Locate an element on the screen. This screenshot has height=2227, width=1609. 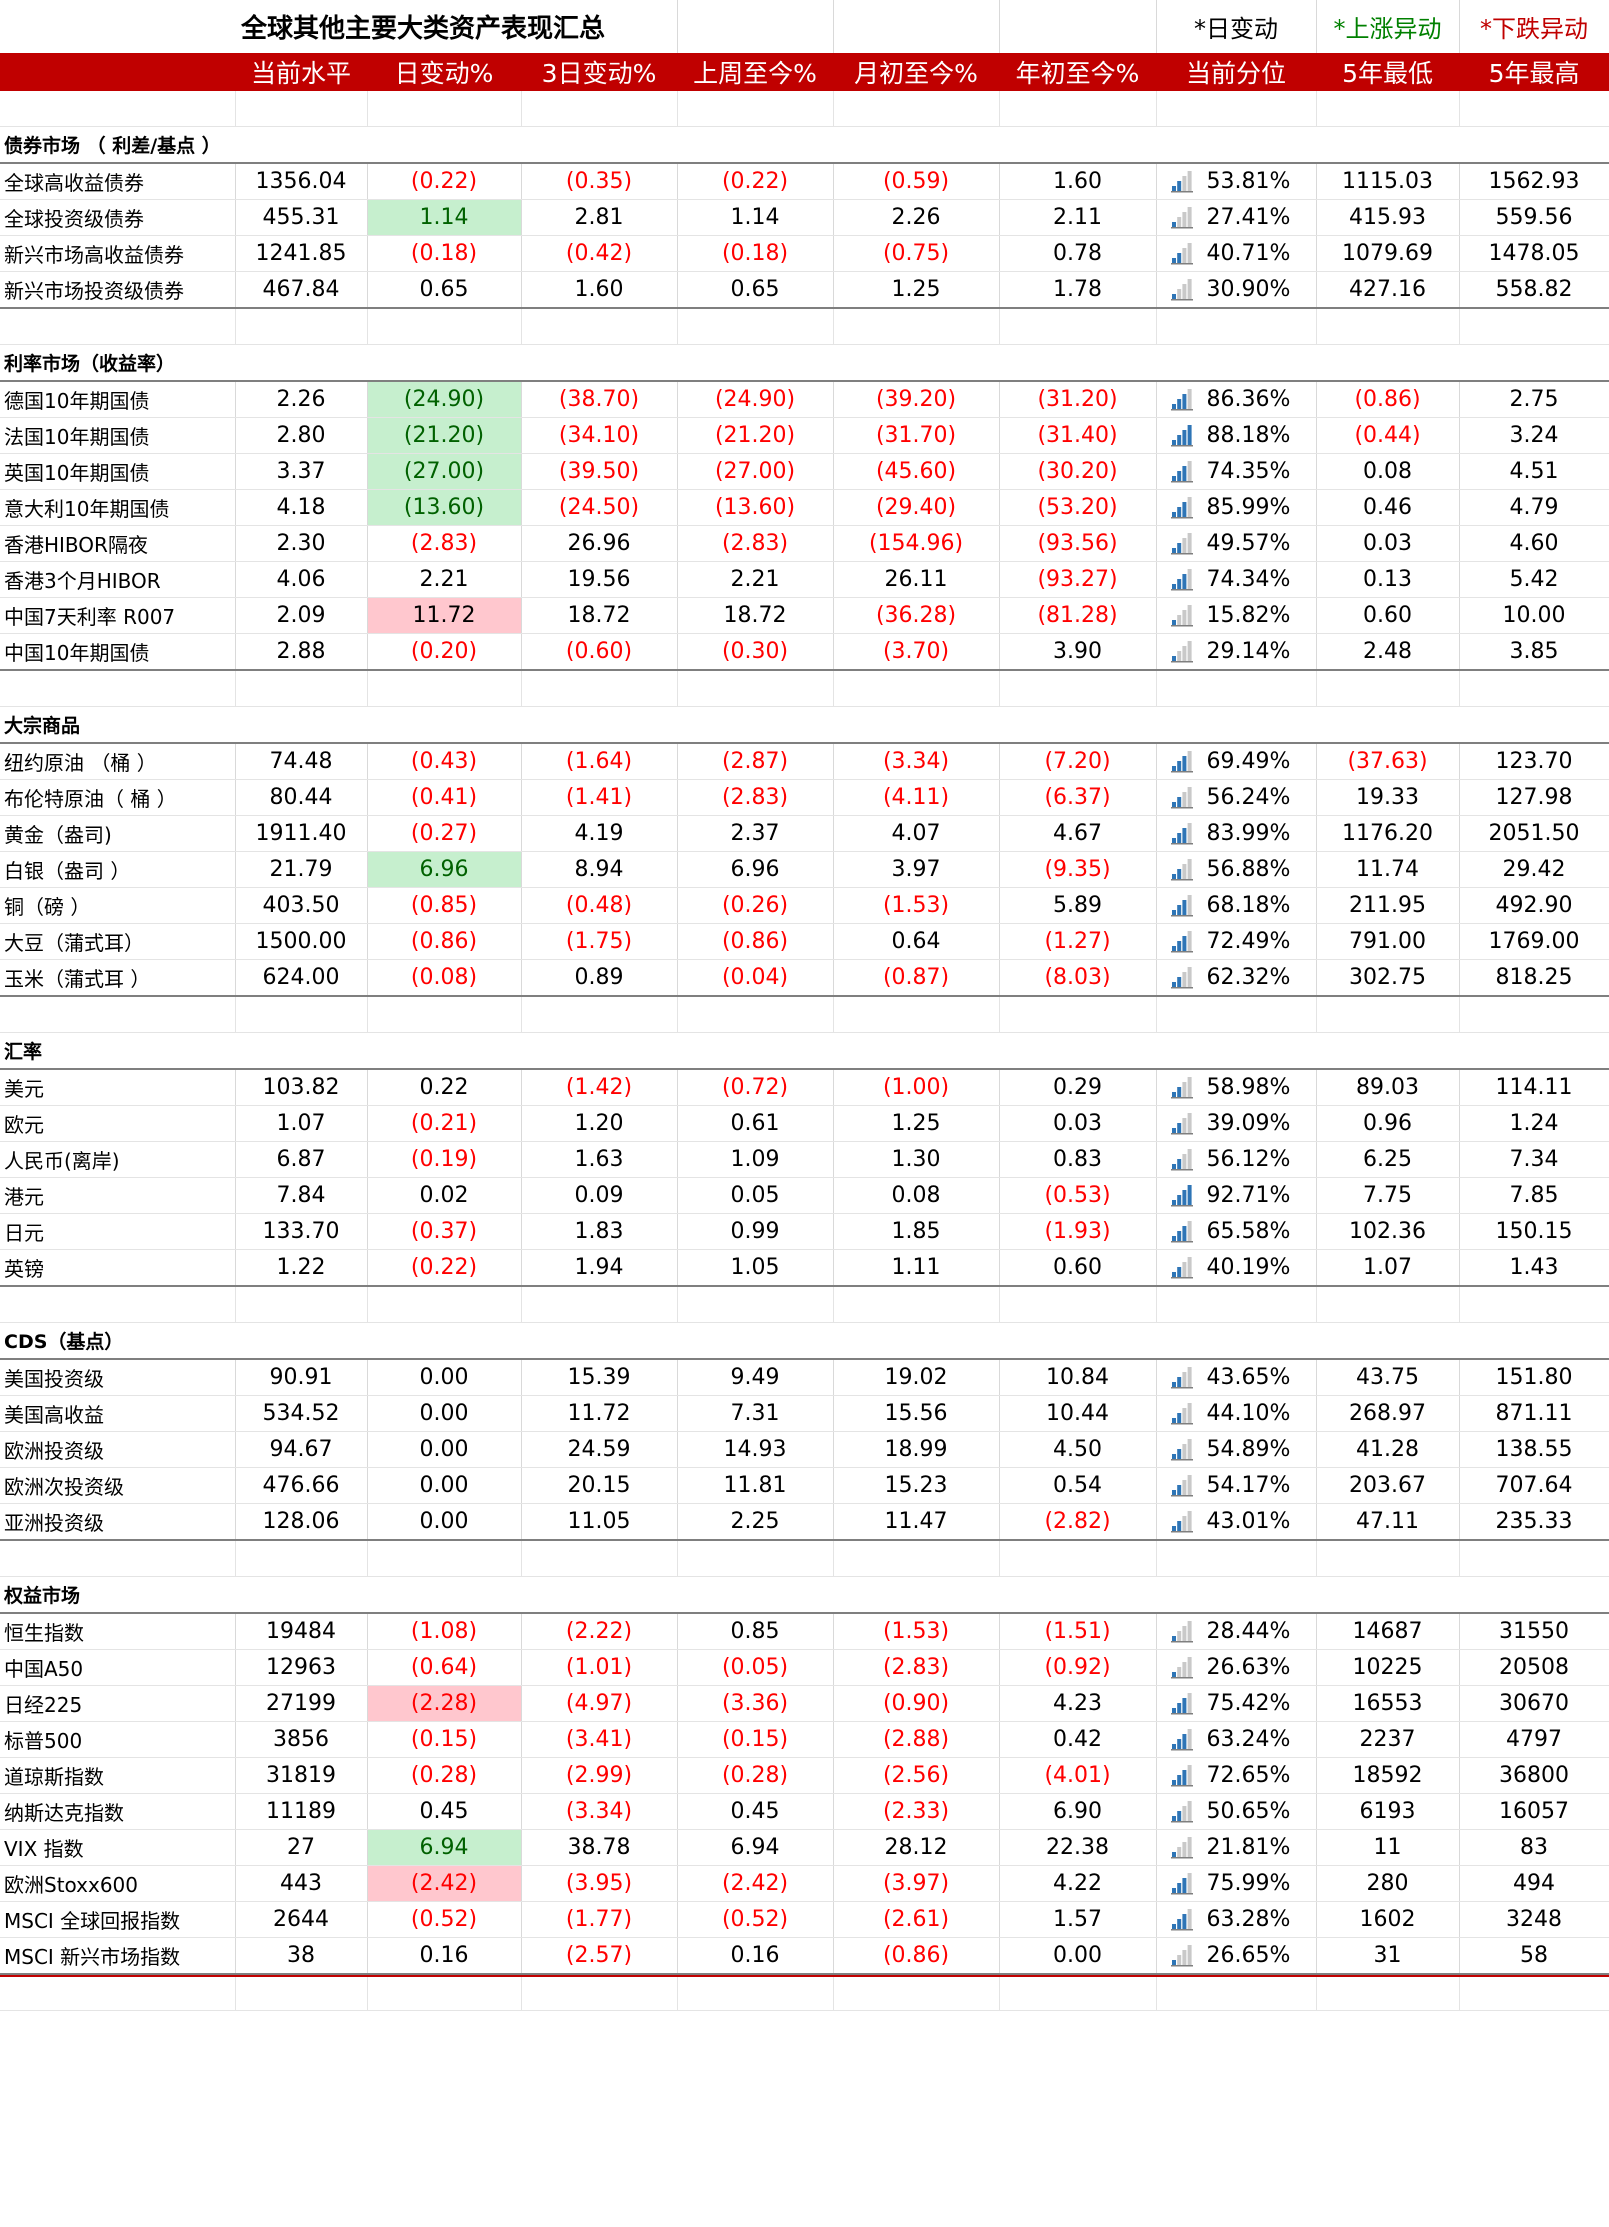
value-cell: 4.18 is located at coordinates (301, 507).